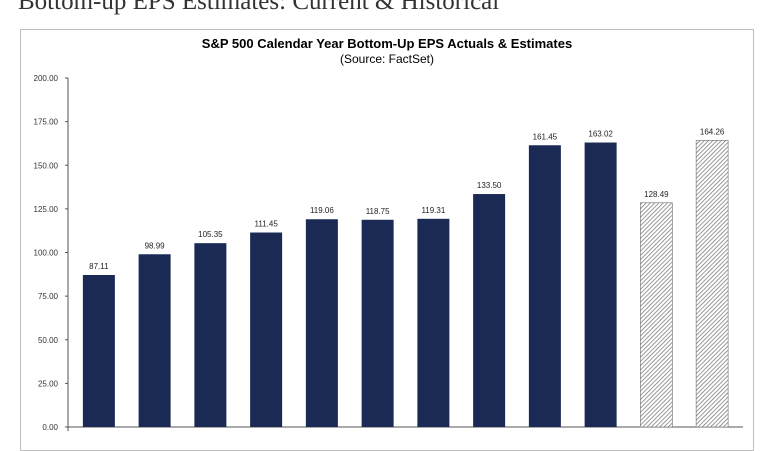 The height and width of the screenshot is (451, 768). I want to click on y-tick-label: 50.00, so click(48, 340).